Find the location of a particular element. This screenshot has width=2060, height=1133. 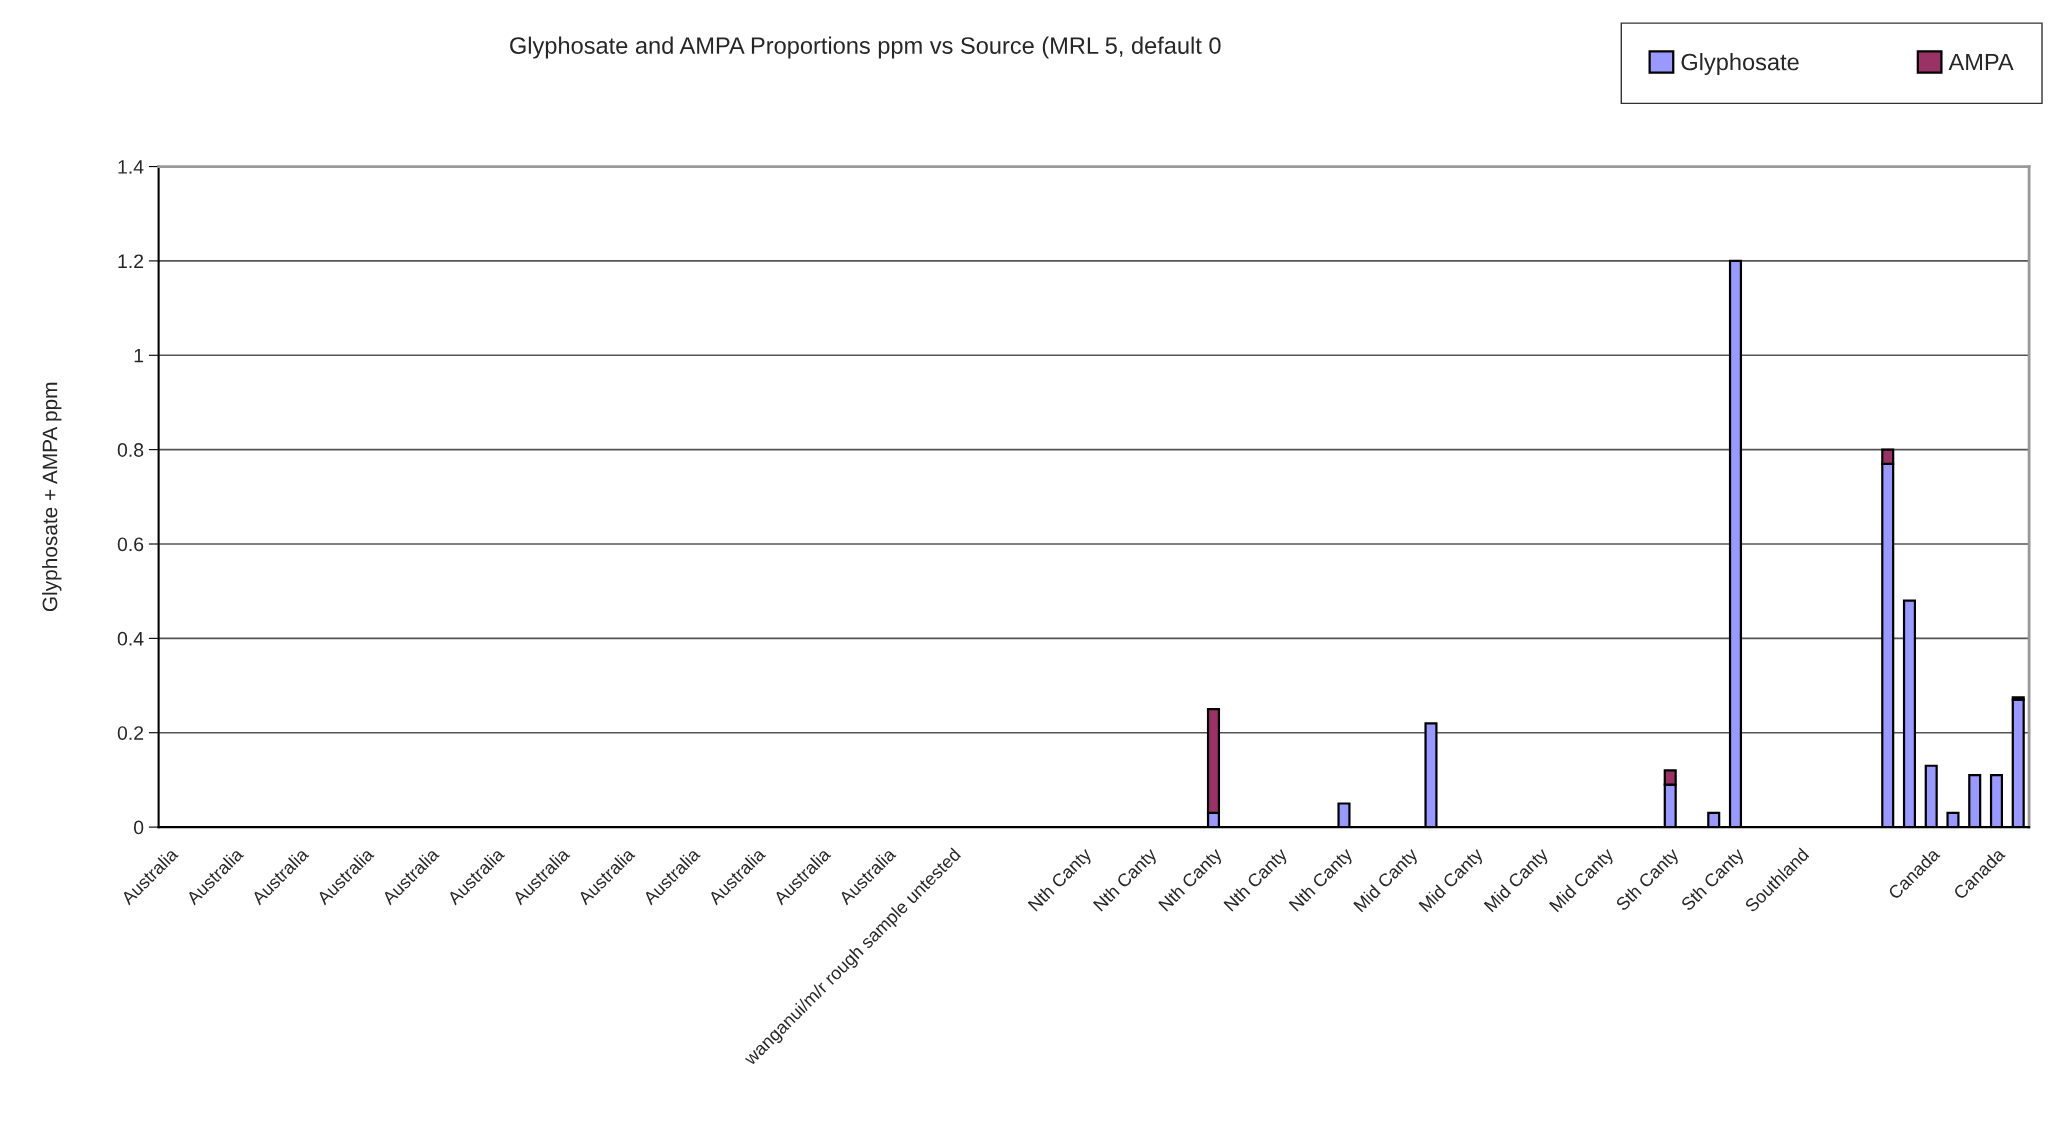

y-tick-label: 0.2 is located at coordinates (130, 733).